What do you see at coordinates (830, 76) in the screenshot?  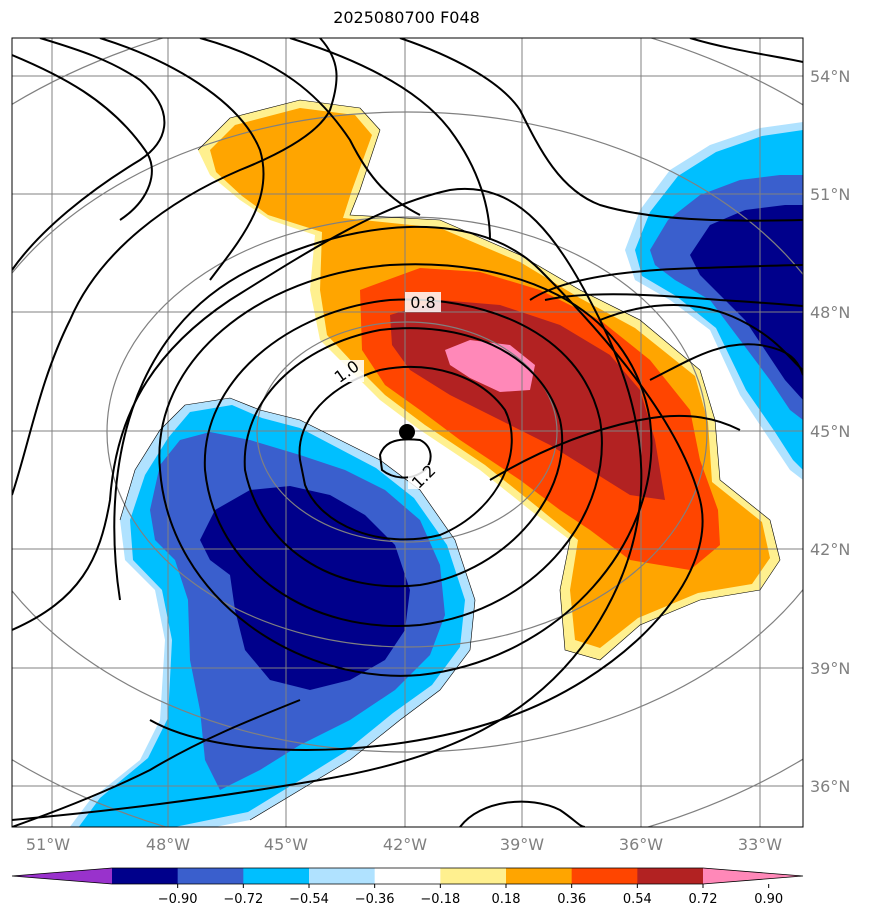 I see `lat-label-54n: 54°N` at bounding box center [830, 76].